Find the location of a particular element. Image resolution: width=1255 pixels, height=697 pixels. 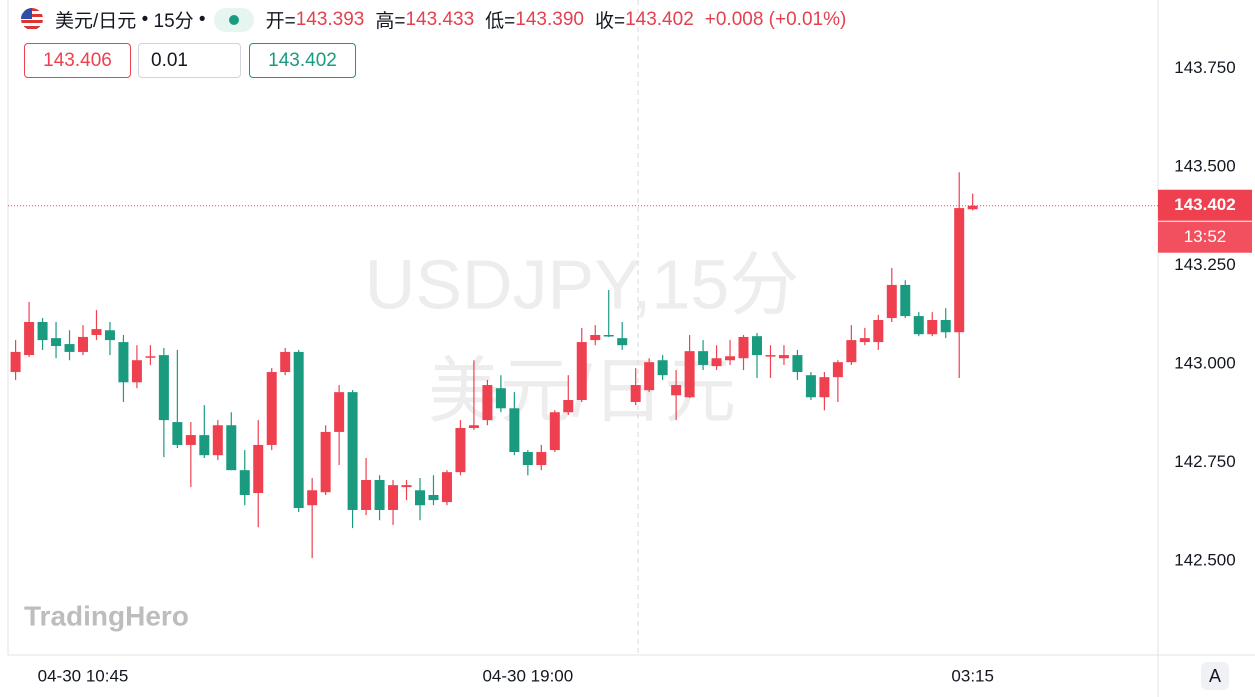

ohlc-label: 高= is located at coordinates (390, 21).